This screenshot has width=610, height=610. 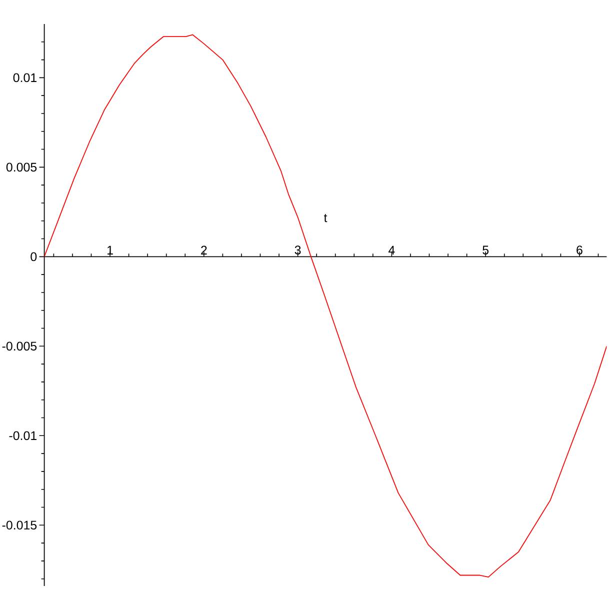 What do you see at coordinates (19, 346) in the screenshot?
I see `y-tick-label: -0.005` at bounding box center [19, 346].